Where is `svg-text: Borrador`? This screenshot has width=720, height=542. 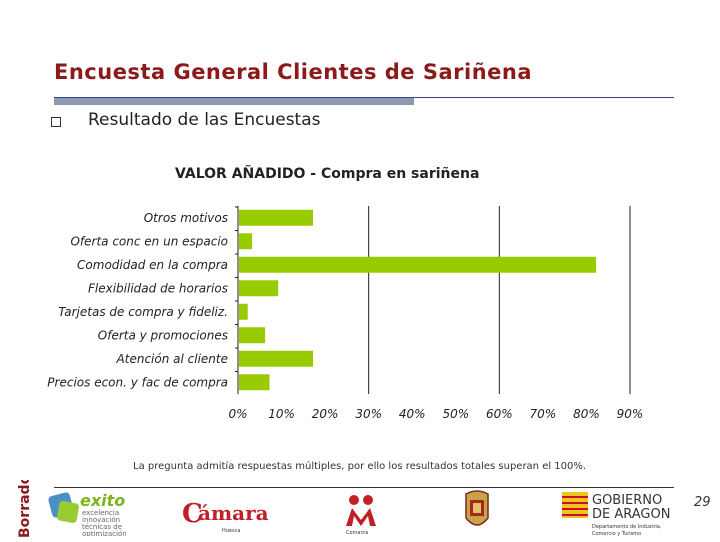
svg-text: Borrador is located at coordinates (25, 509).